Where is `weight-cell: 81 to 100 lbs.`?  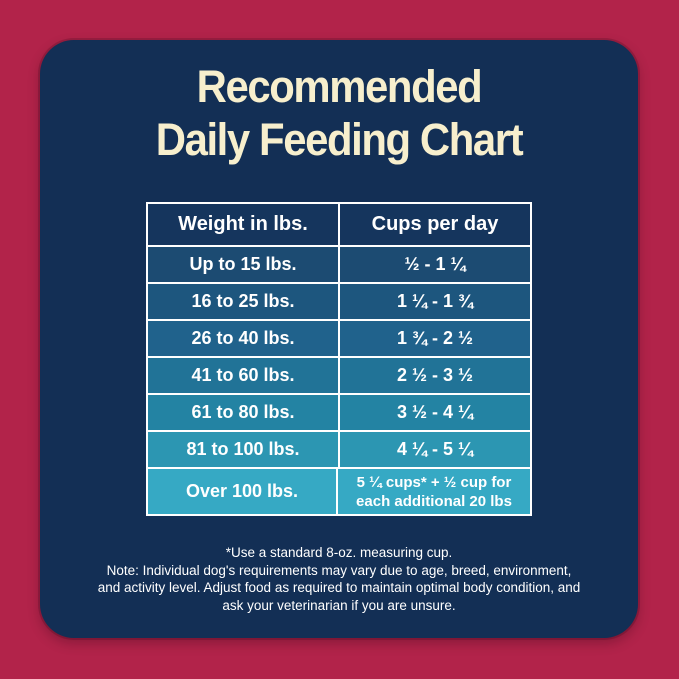 weight-cell: 81 to 100 lbs. is located at coordinates (243, 449).